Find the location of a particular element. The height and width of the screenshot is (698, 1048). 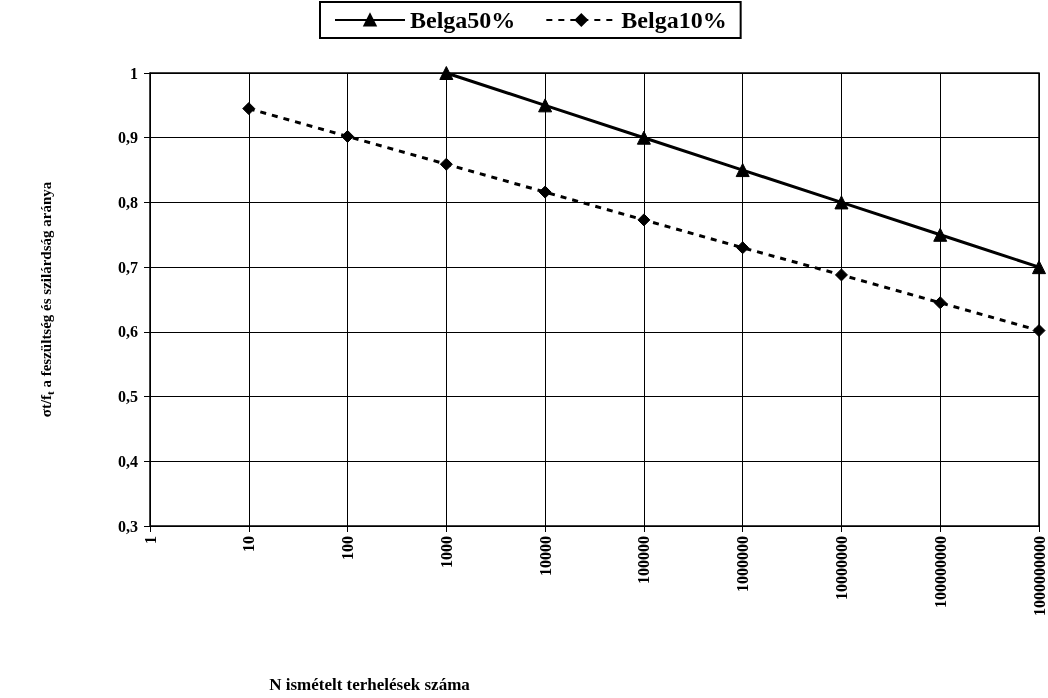

y-tick-label: 0,7 is located at coordinates (128, 267).